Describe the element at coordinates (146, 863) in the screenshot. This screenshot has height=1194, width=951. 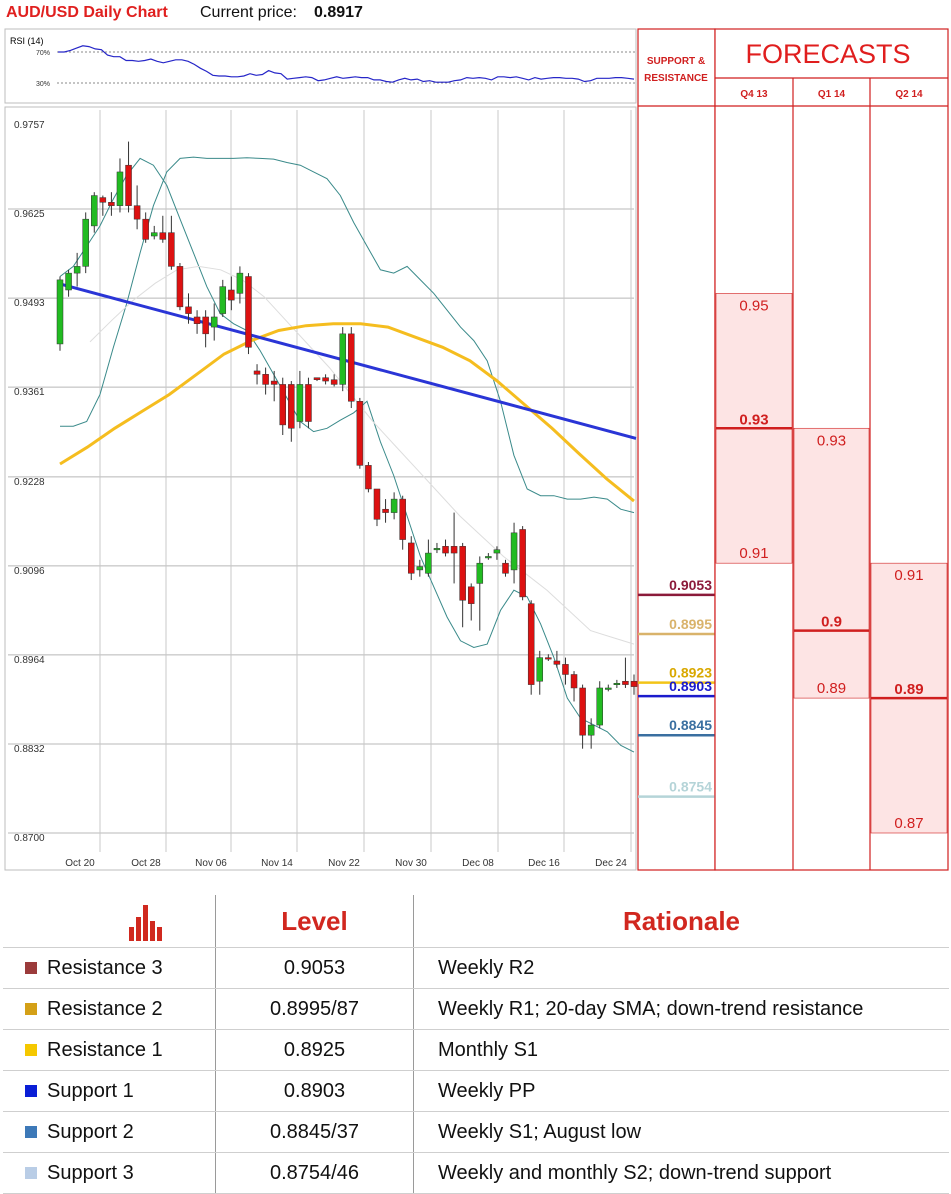
I see `x-tick-label: Oct 28` at that location.